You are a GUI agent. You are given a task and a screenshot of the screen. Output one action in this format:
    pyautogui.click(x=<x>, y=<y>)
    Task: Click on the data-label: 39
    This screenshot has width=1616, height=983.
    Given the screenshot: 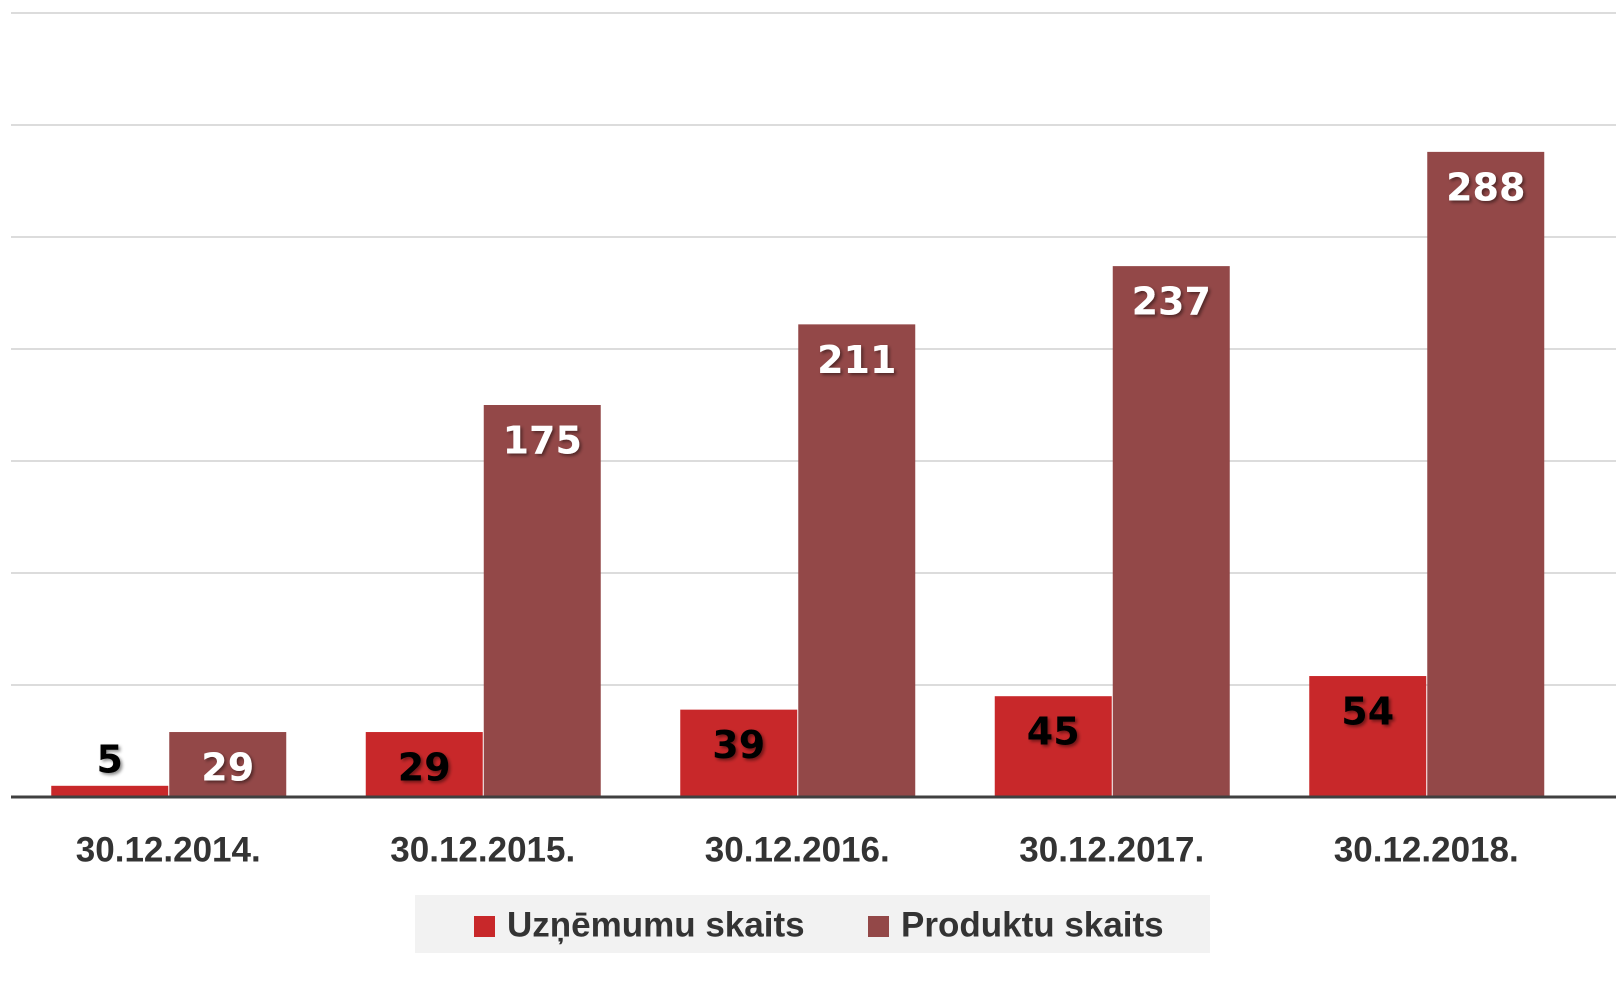 What is the action you would take?
    pyautogui.click(x=738, y=745)
    